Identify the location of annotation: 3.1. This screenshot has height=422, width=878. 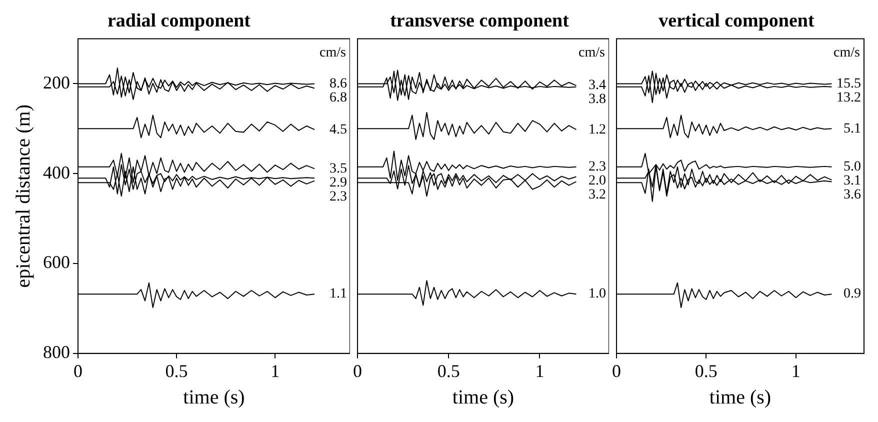
(852, 181).